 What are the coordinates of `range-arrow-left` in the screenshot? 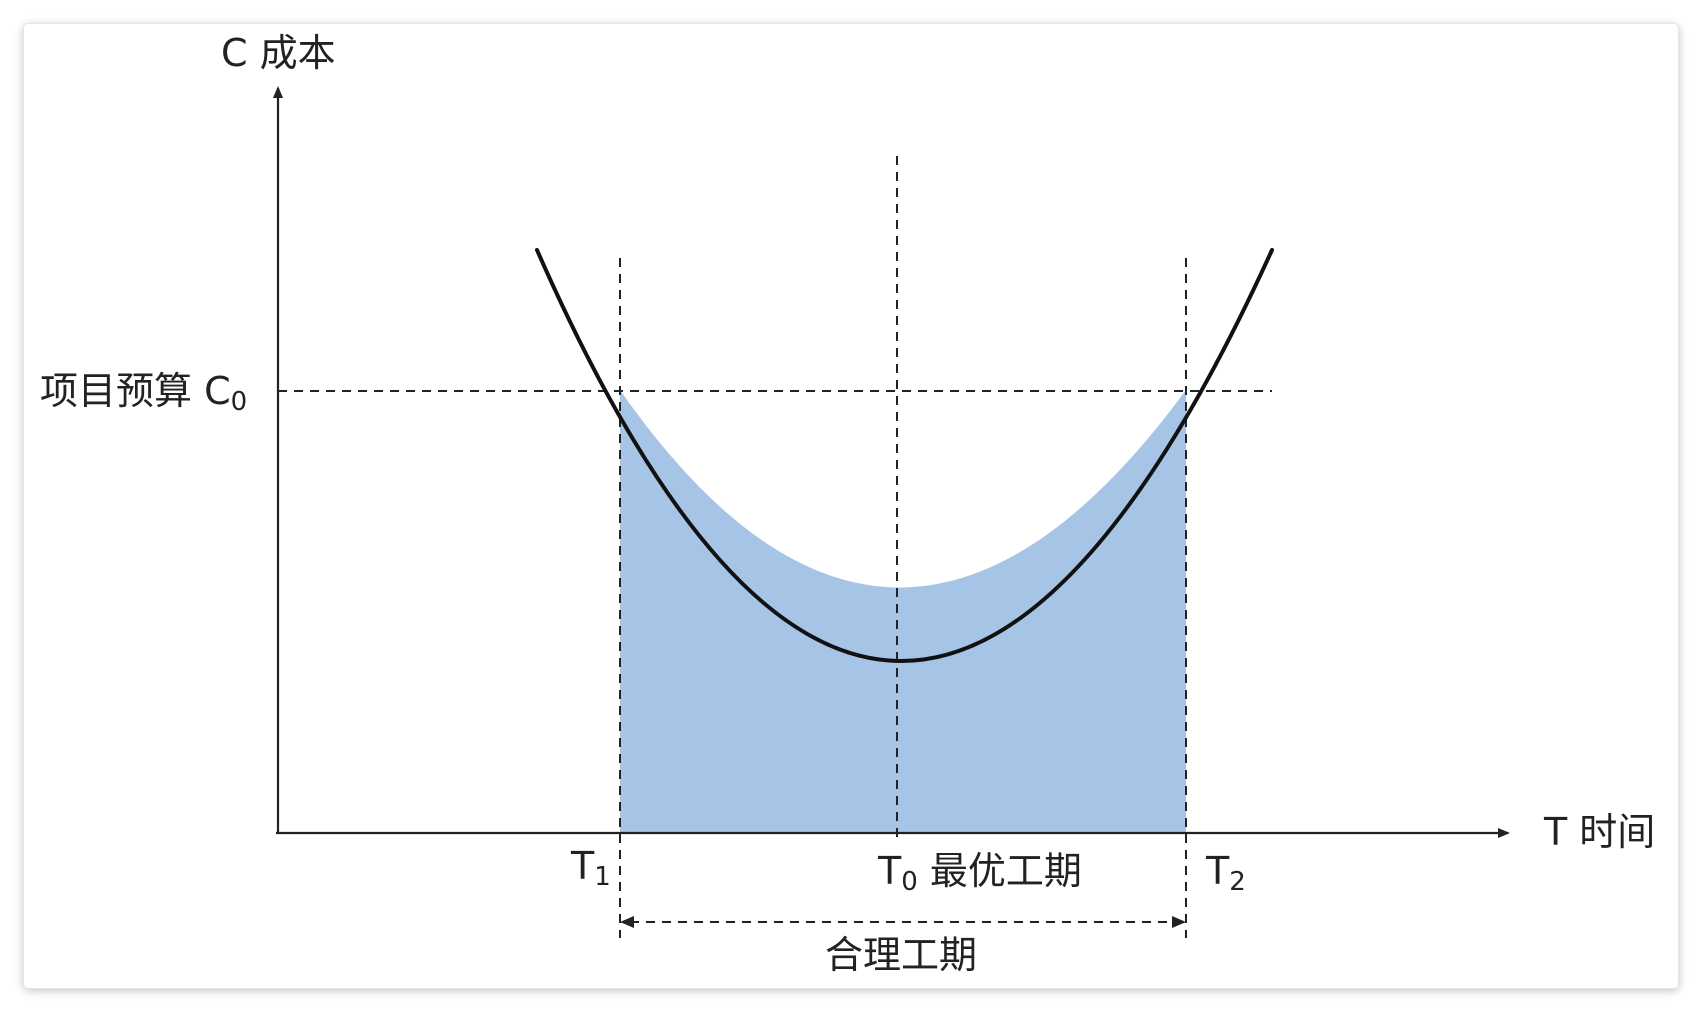 It's located at (627, 922).